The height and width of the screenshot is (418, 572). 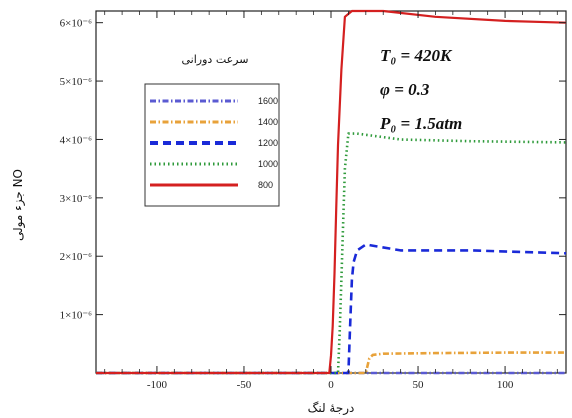 I want to click on x-tick-label: 0, so click(x=331, y=385).